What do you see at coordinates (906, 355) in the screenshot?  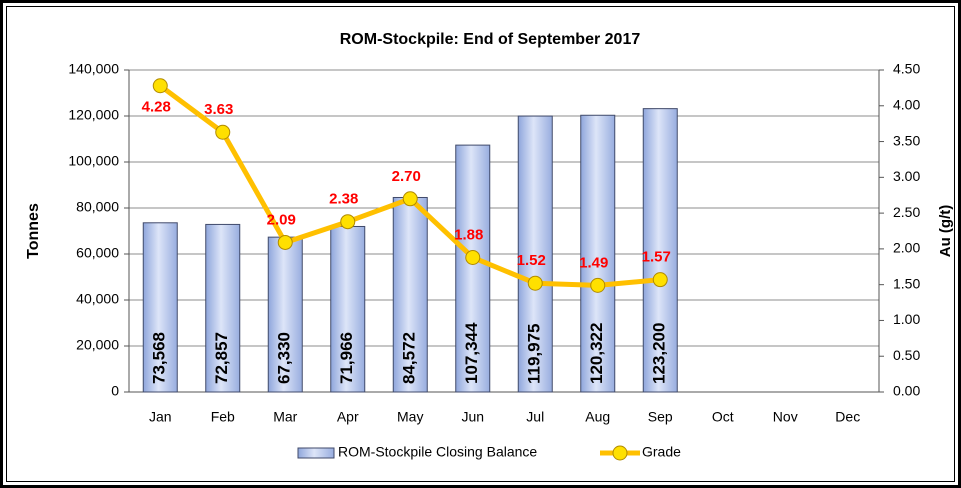 I see `y2-tick-label: 0.50` at bounding box center [906, 355].